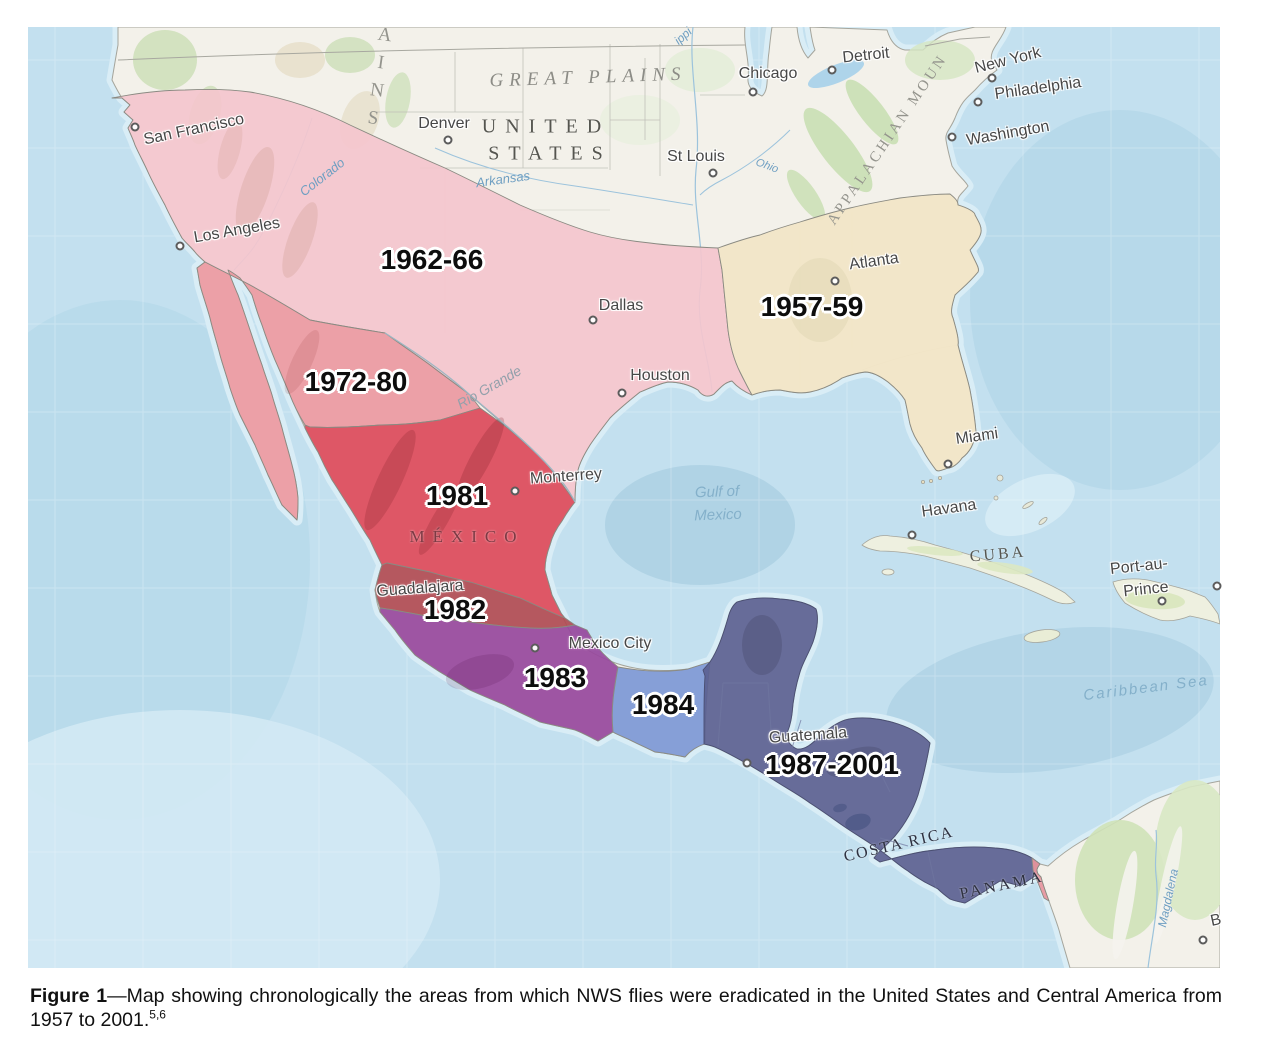 The width and height of the screenshot is (1280, 1041). Describe the element at coordinates (840, 808) in the screenshot. I see `lake-managua` at that location.